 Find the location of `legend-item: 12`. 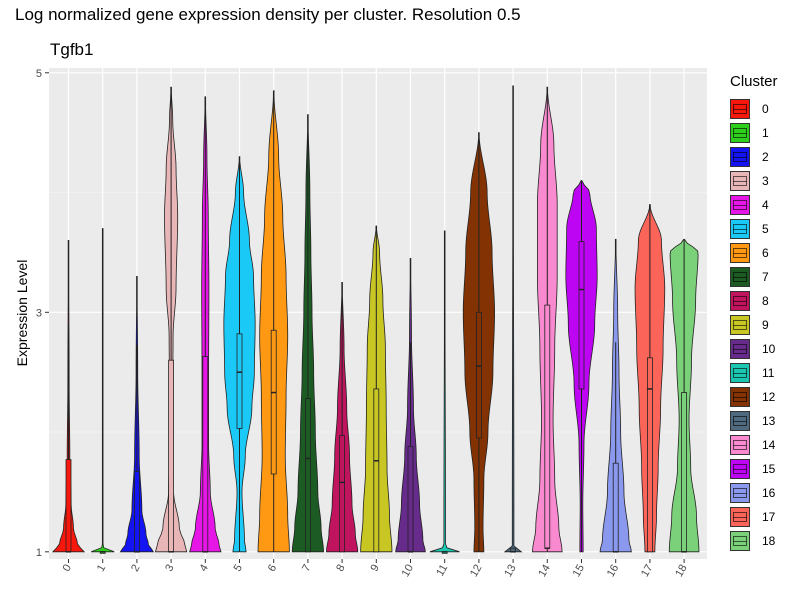

legend-item: 12 is located at coordinates (765, 397).